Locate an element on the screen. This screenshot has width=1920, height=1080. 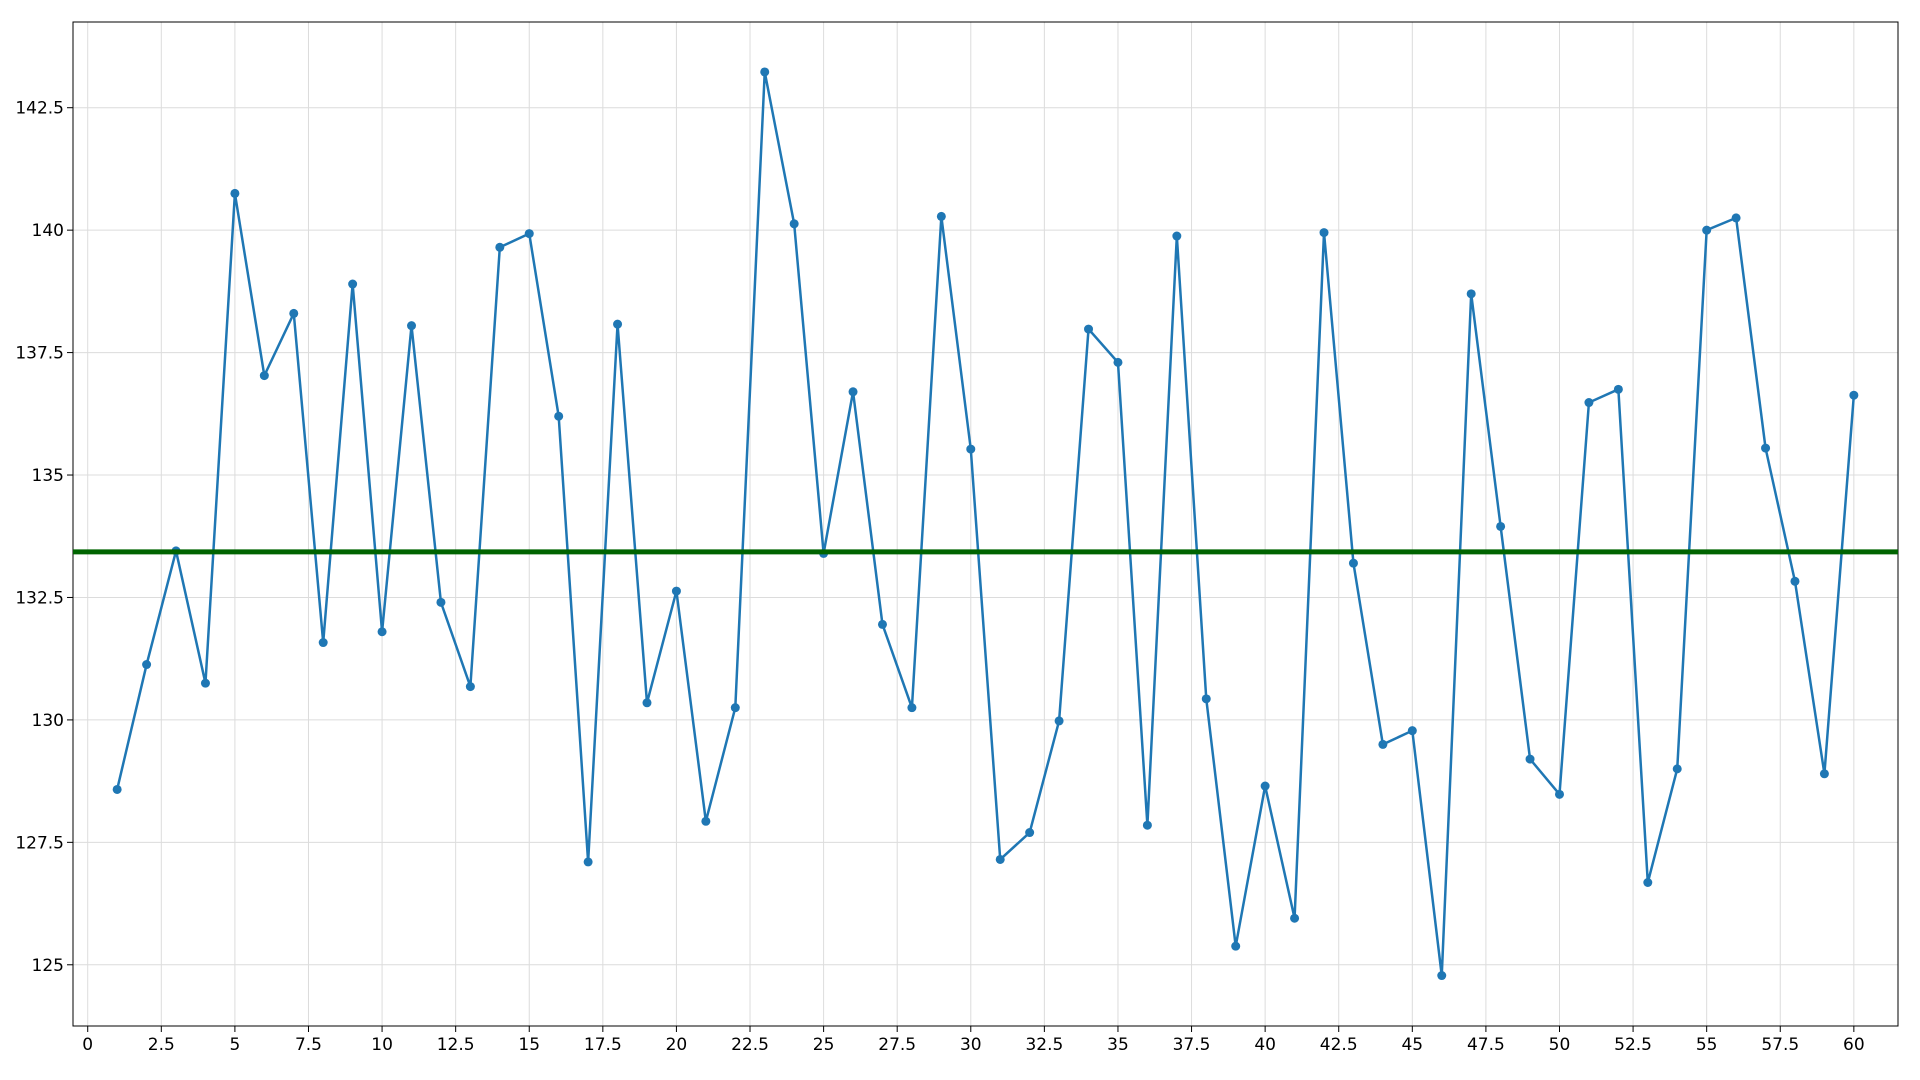
y-tick-label: 125 is located at coordinates (48, 966).